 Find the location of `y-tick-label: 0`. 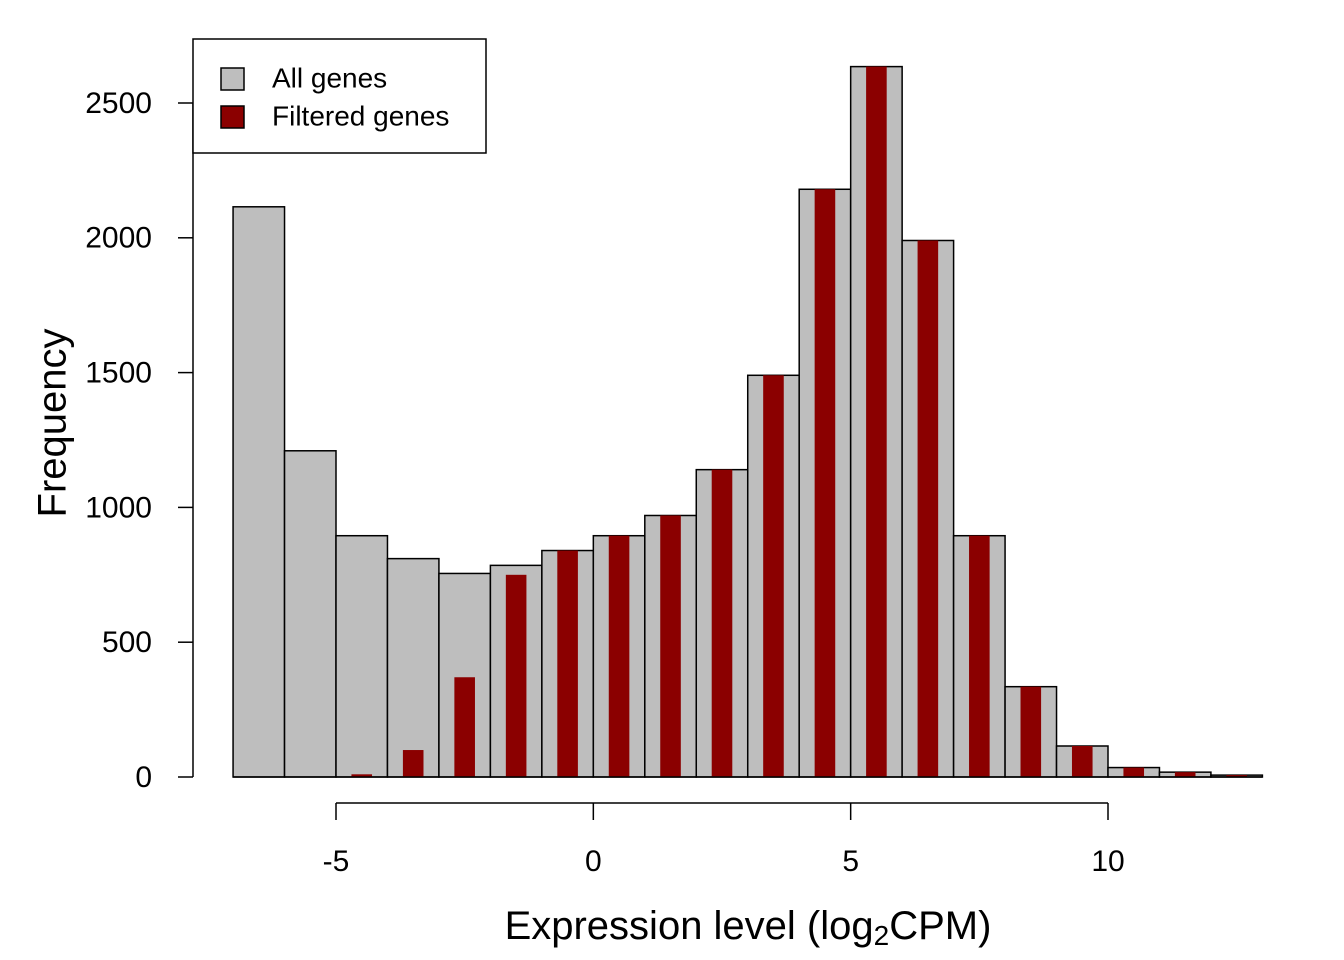

y-tick-label: 0 is located at coordinates (143, 777).